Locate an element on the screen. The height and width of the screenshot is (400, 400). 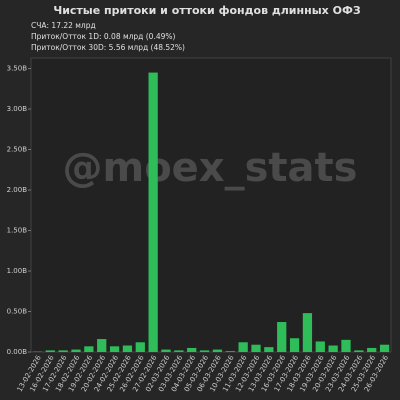
y-tick-label: 1.00B is located at coordinates (17, 271).